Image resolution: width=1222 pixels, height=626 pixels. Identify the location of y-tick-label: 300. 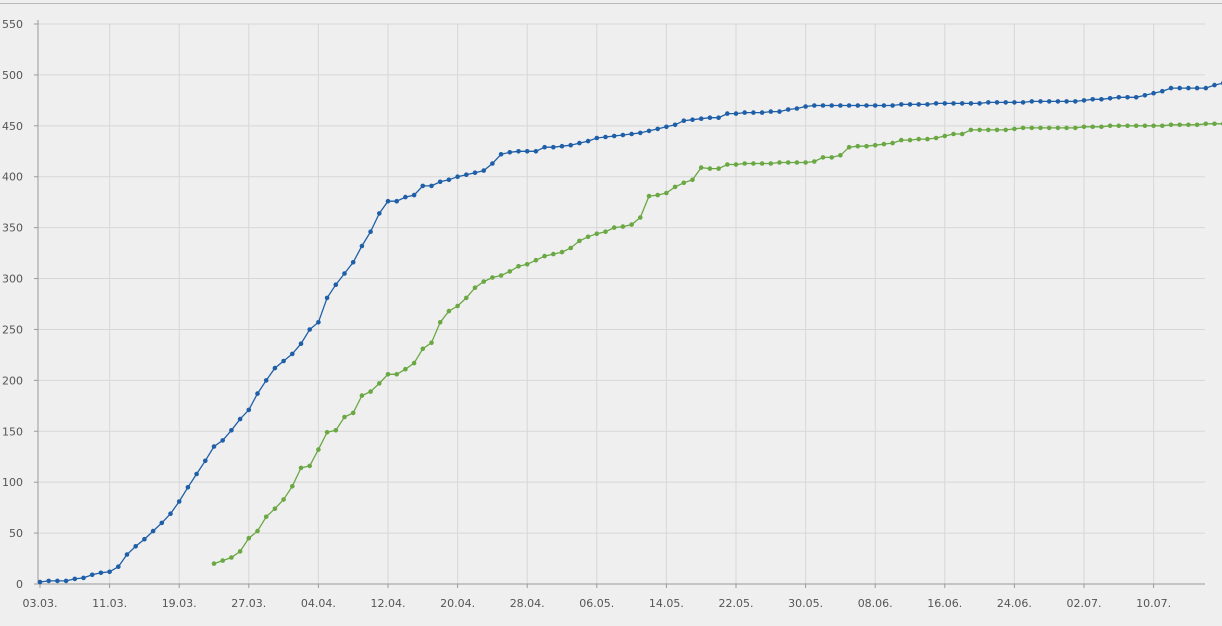
(12, 279).